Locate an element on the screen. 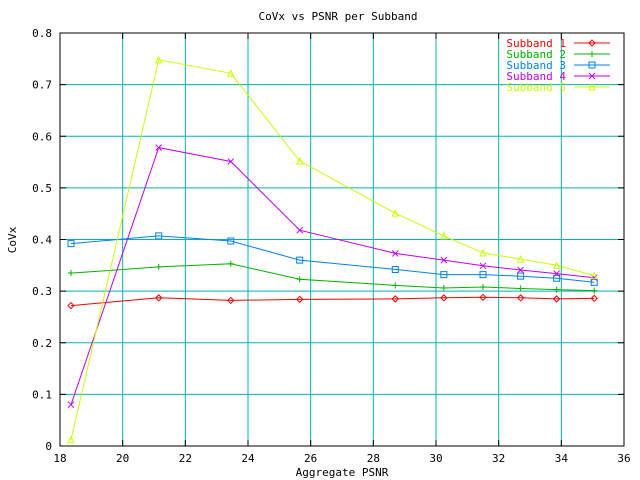  x-tick-label: 34 is located at coordinates (562, 458).